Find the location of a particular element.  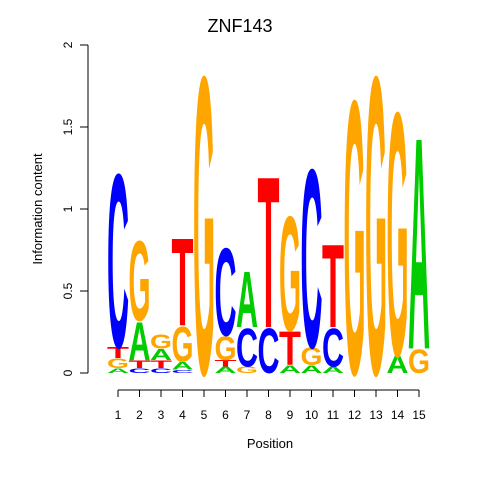

x-tick-label: 12 is located at coordinates (355, 415).